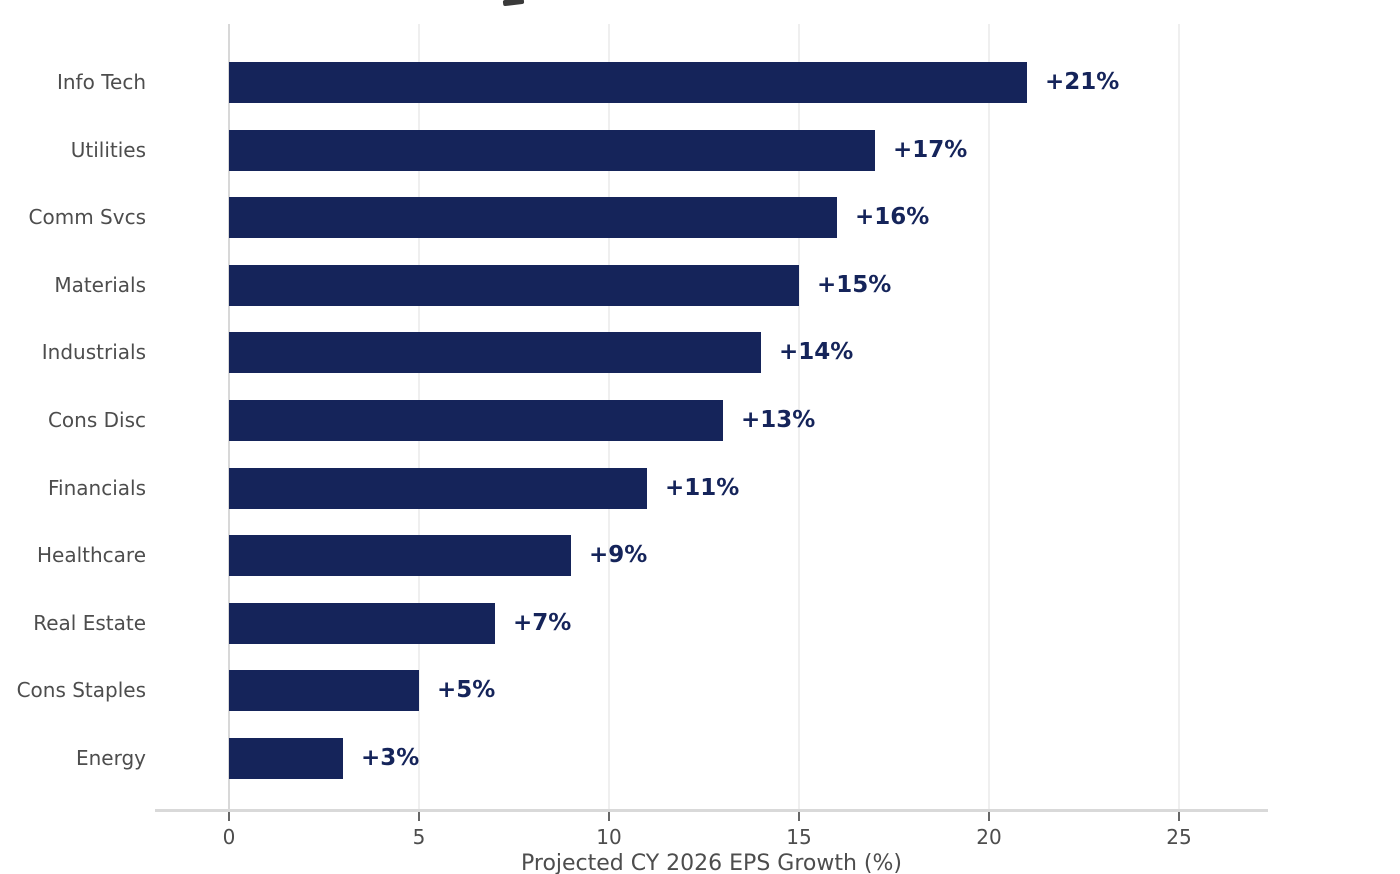 The image size is (1400, 874). What do you see at coordinates (989, 837) in the screenshot?
I see `x-tick-label-20: 20` at bounding box center [989, 837].